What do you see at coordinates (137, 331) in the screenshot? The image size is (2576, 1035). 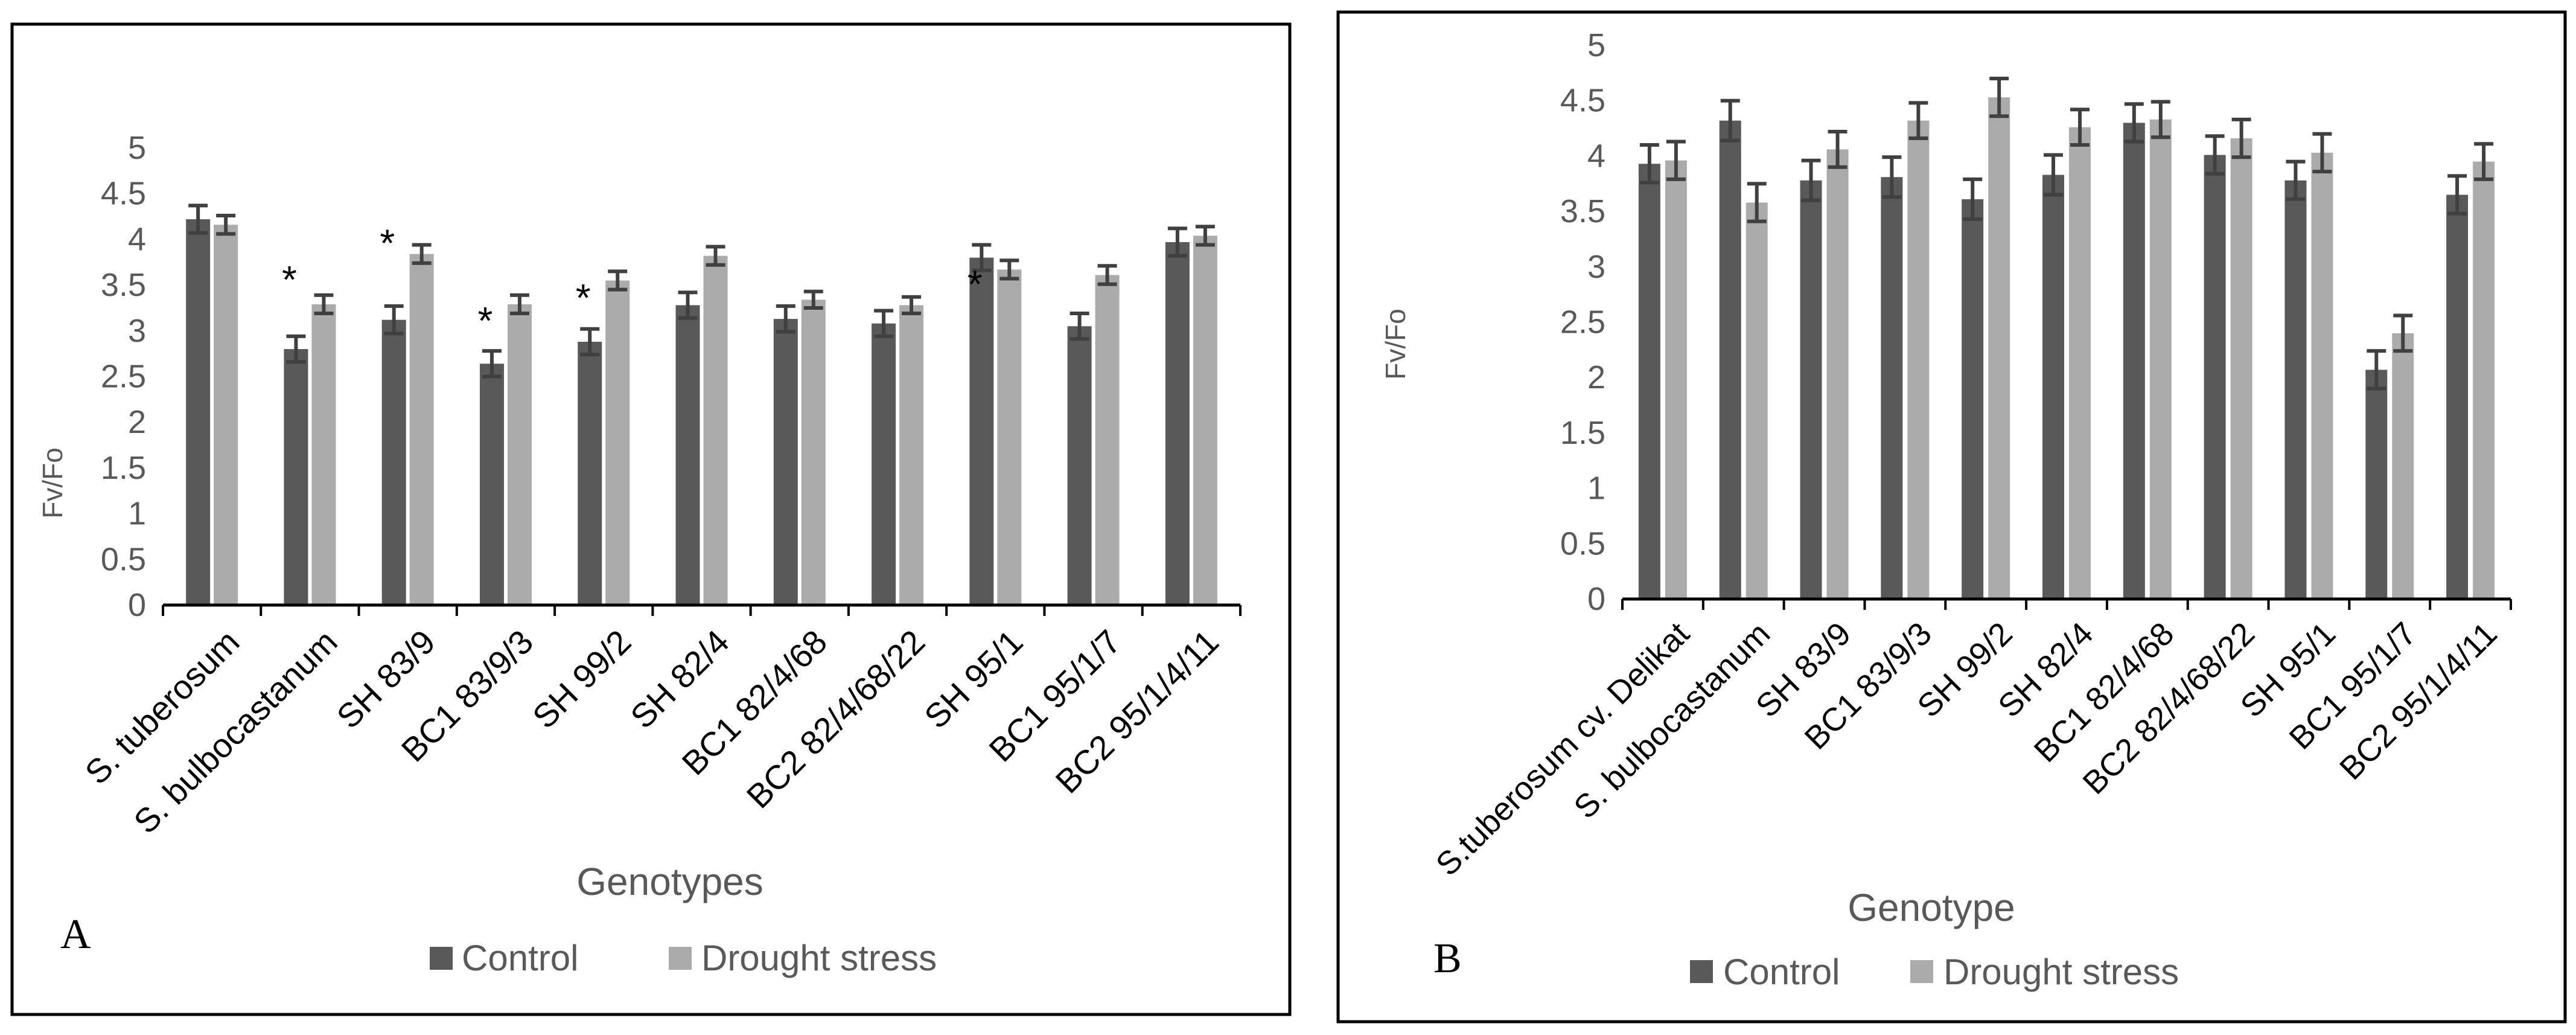 I see `y-tick-label: 3` at bounding box center [137, 331].